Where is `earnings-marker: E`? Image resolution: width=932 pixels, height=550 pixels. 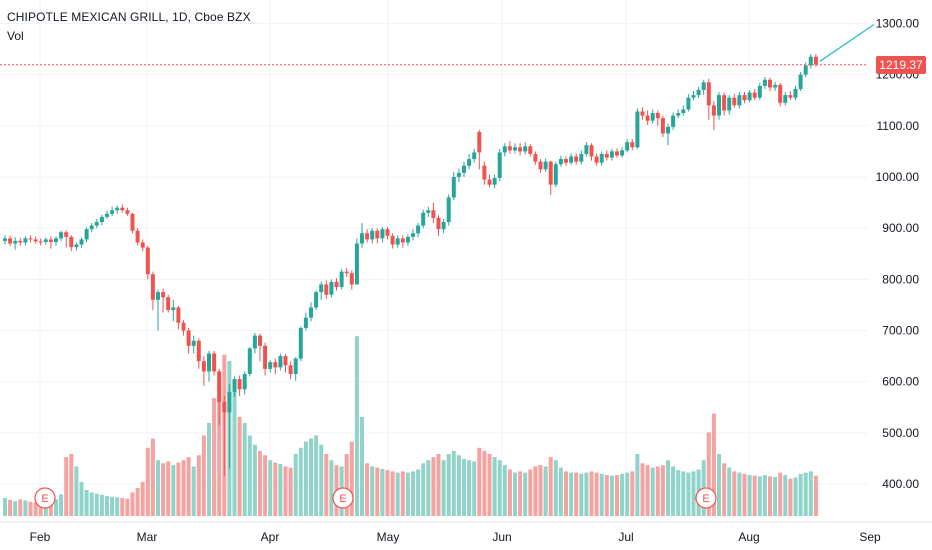
earnings-marker: E is located at coordinates (45, 498).